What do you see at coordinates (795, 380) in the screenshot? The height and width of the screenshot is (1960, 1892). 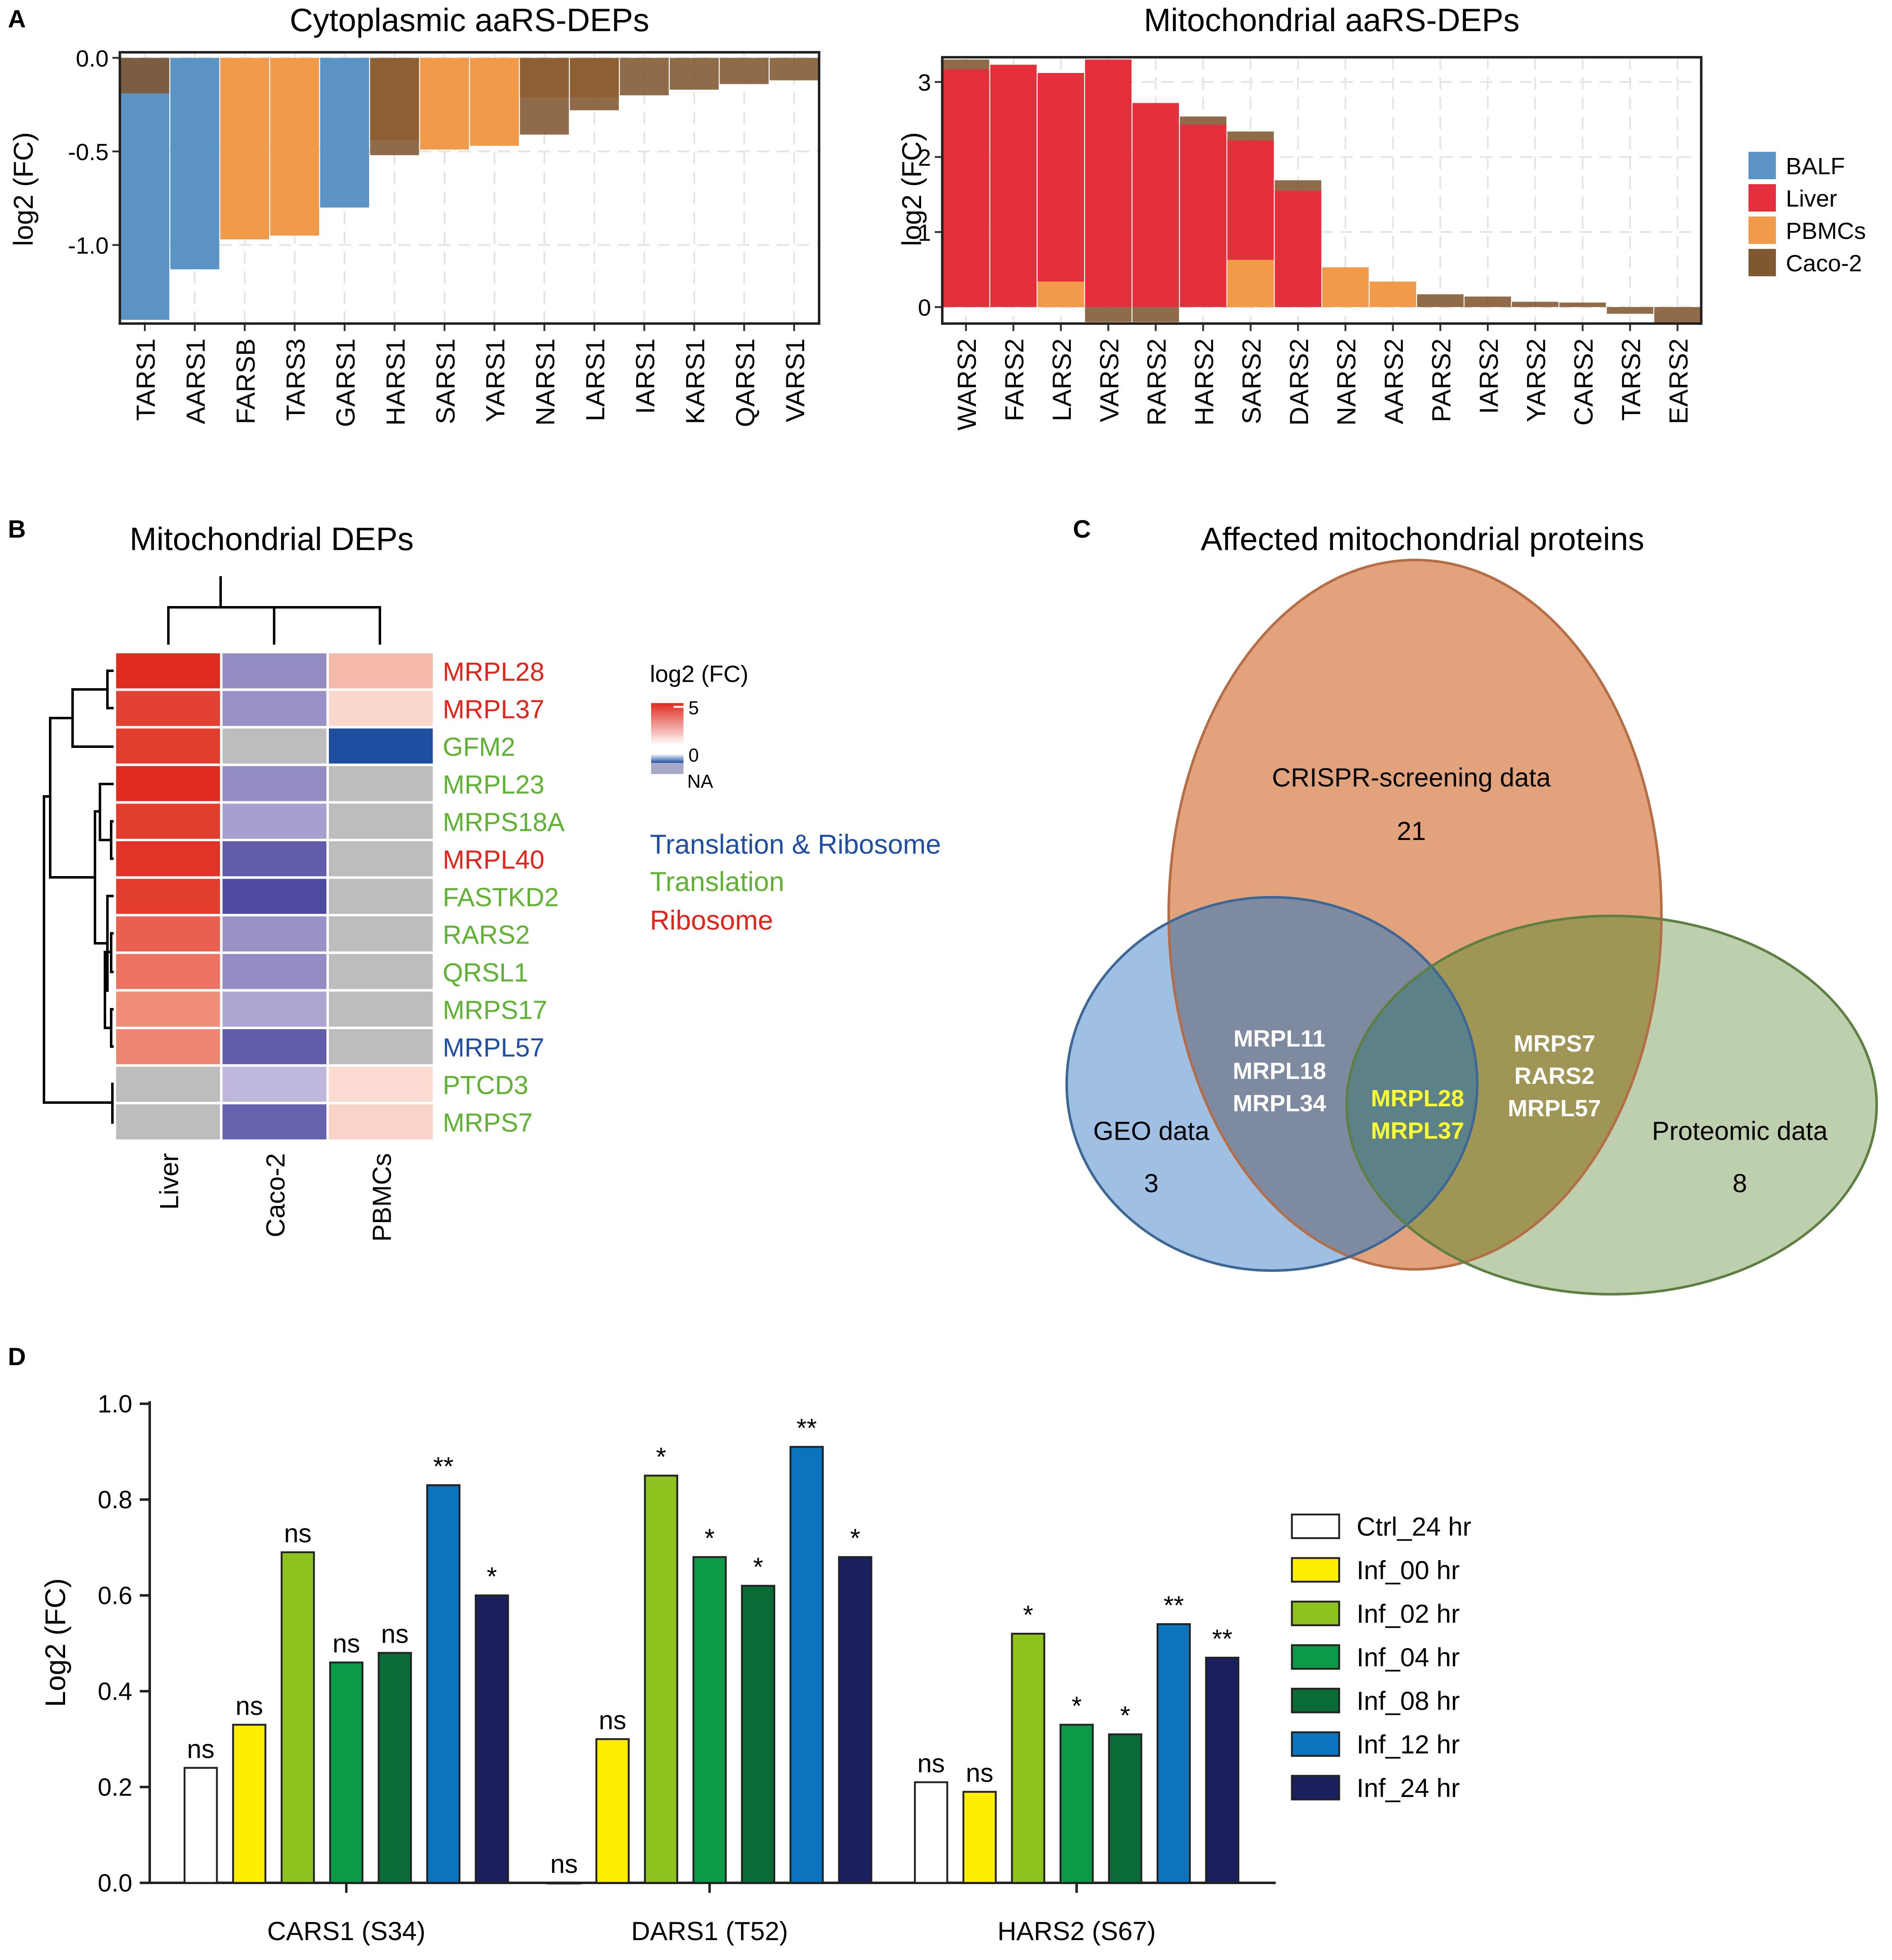 I see `x-tick-label: VARS1` at bounding box center [795, 380].